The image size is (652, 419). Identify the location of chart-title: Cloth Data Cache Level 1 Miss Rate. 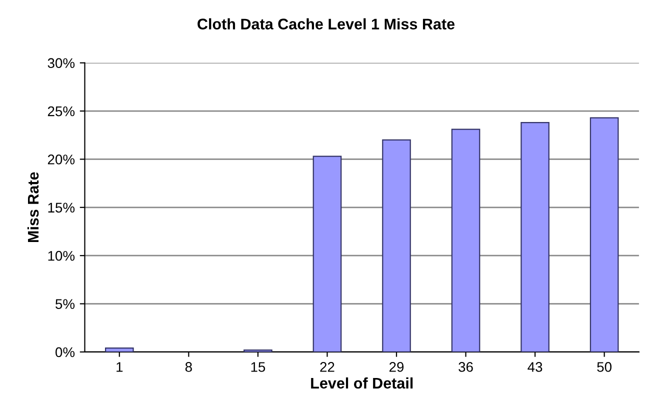
(326, 24).